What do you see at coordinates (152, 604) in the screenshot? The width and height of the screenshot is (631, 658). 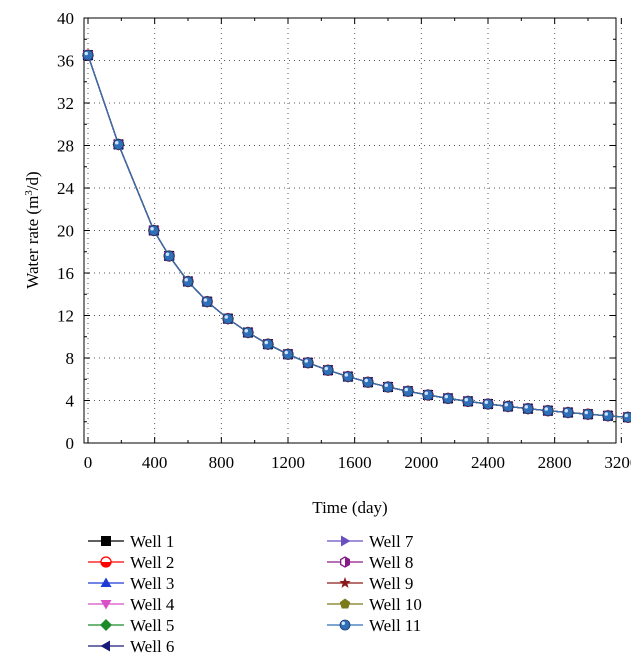 I see `legend-label: Well 4` at bounding box center [152, 604].